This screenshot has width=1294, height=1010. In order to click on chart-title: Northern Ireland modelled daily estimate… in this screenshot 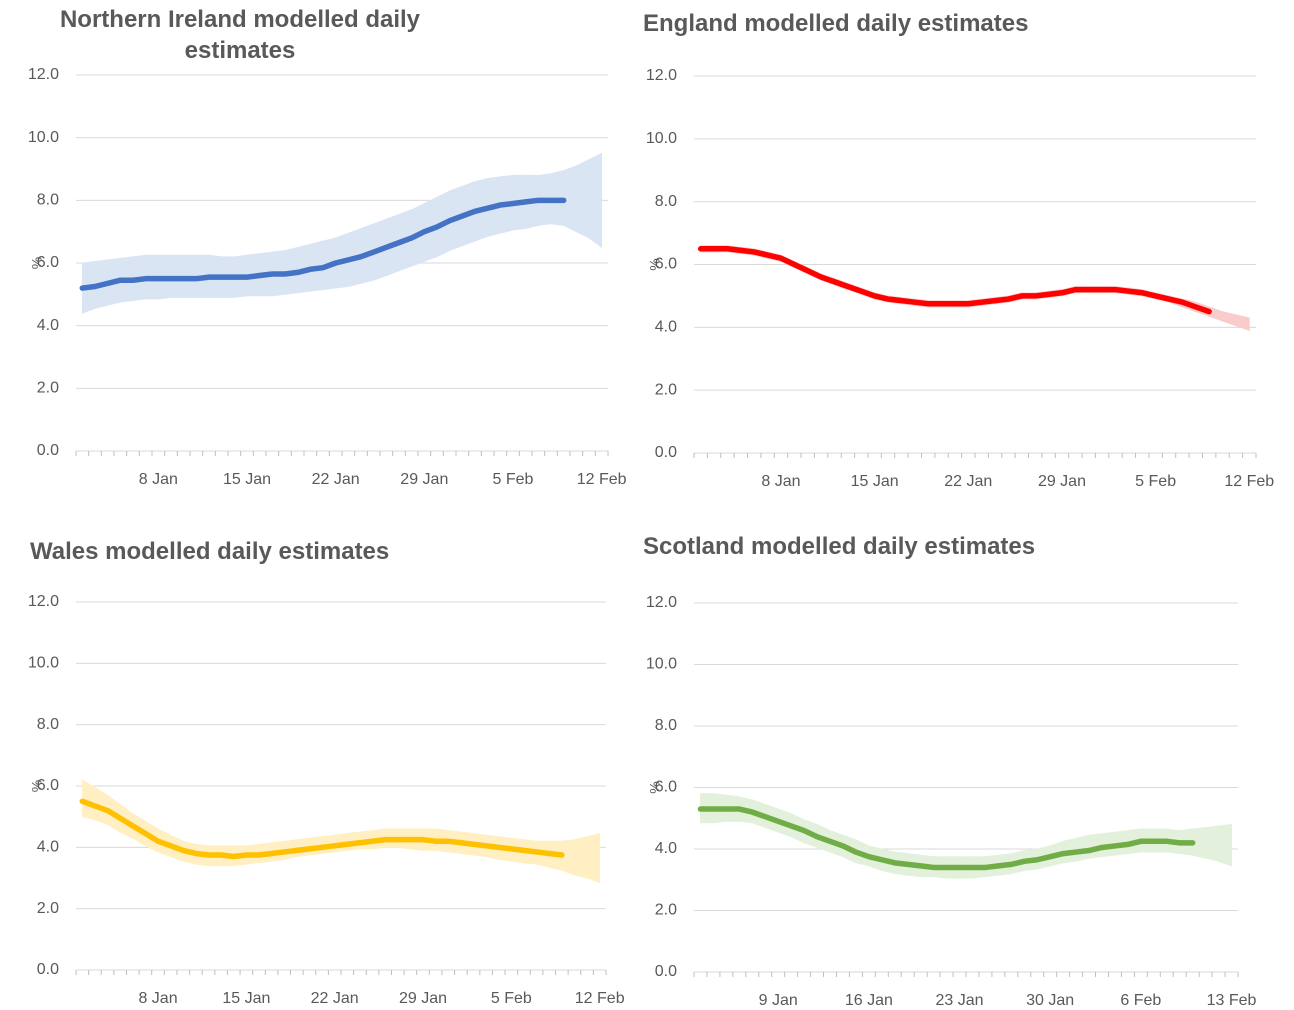, I will do `click(240, 35)`.